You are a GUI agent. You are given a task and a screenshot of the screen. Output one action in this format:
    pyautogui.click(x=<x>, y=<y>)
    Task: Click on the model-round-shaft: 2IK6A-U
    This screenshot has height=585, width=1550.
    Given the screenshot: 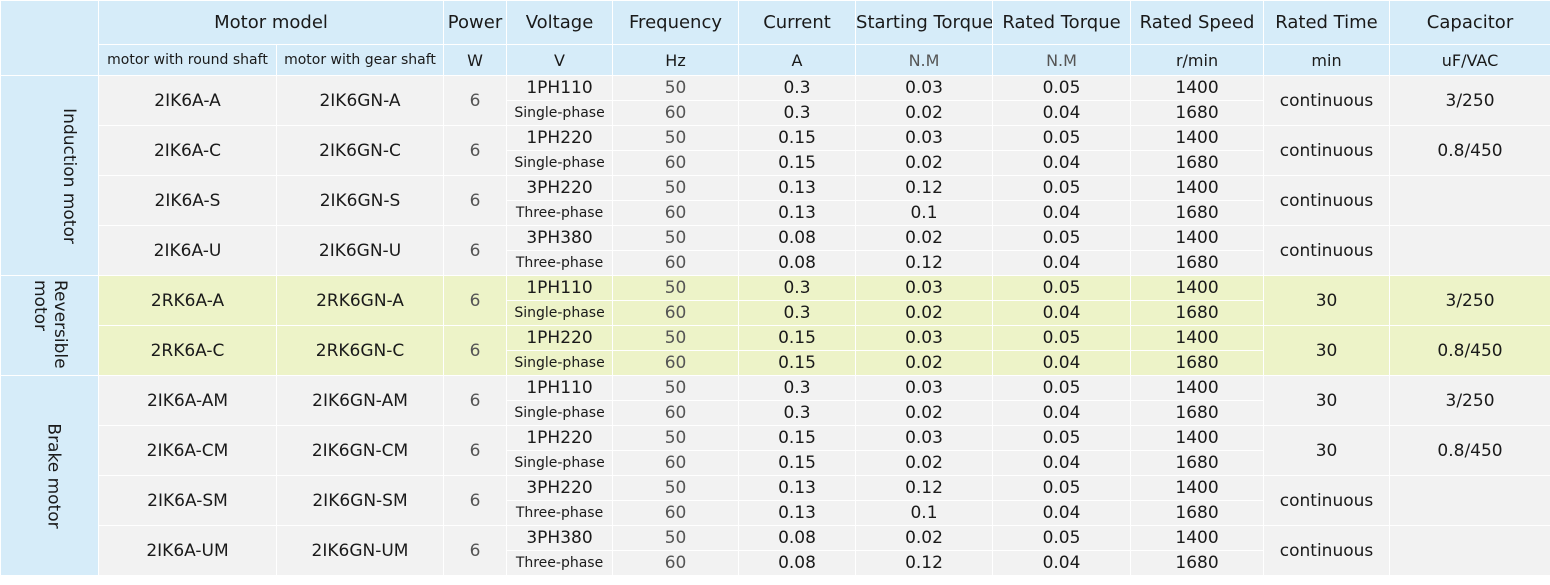 What is the action you would take?
    pyautogui.click(x=187, y=250)
    